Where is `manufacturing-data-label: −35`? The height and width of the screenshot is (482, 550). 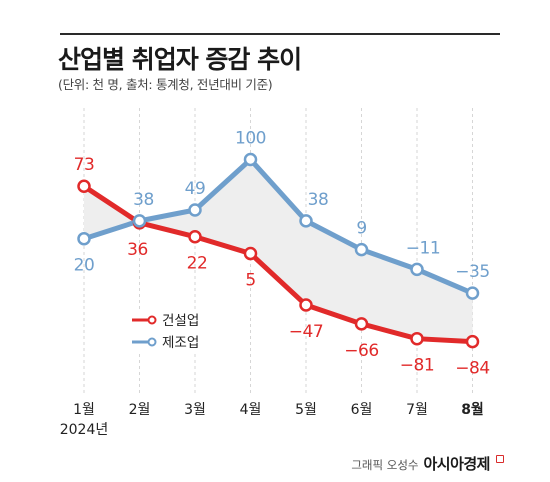 manufacturing-data-label: −35 is located at coordinates (472, 272).